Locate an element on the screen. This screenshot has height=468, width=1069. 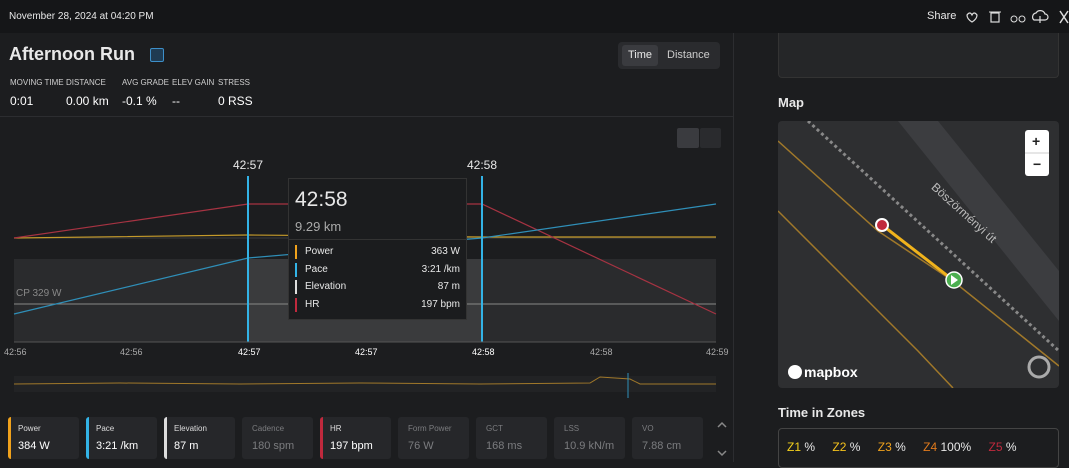
toolbar-icons is located at coordinates (1015, 17).